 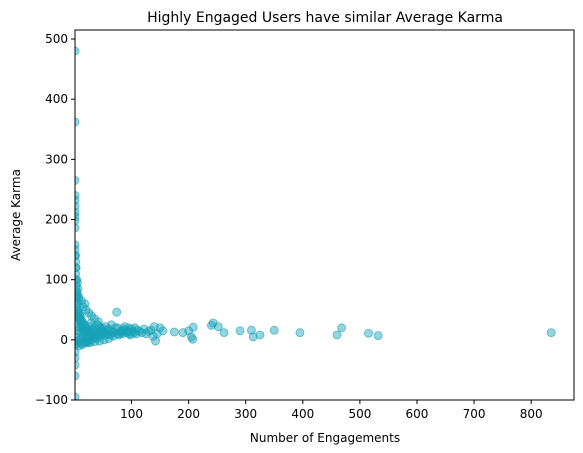 I want to click on x-tick-label: 700, so click(x=474, y=414).